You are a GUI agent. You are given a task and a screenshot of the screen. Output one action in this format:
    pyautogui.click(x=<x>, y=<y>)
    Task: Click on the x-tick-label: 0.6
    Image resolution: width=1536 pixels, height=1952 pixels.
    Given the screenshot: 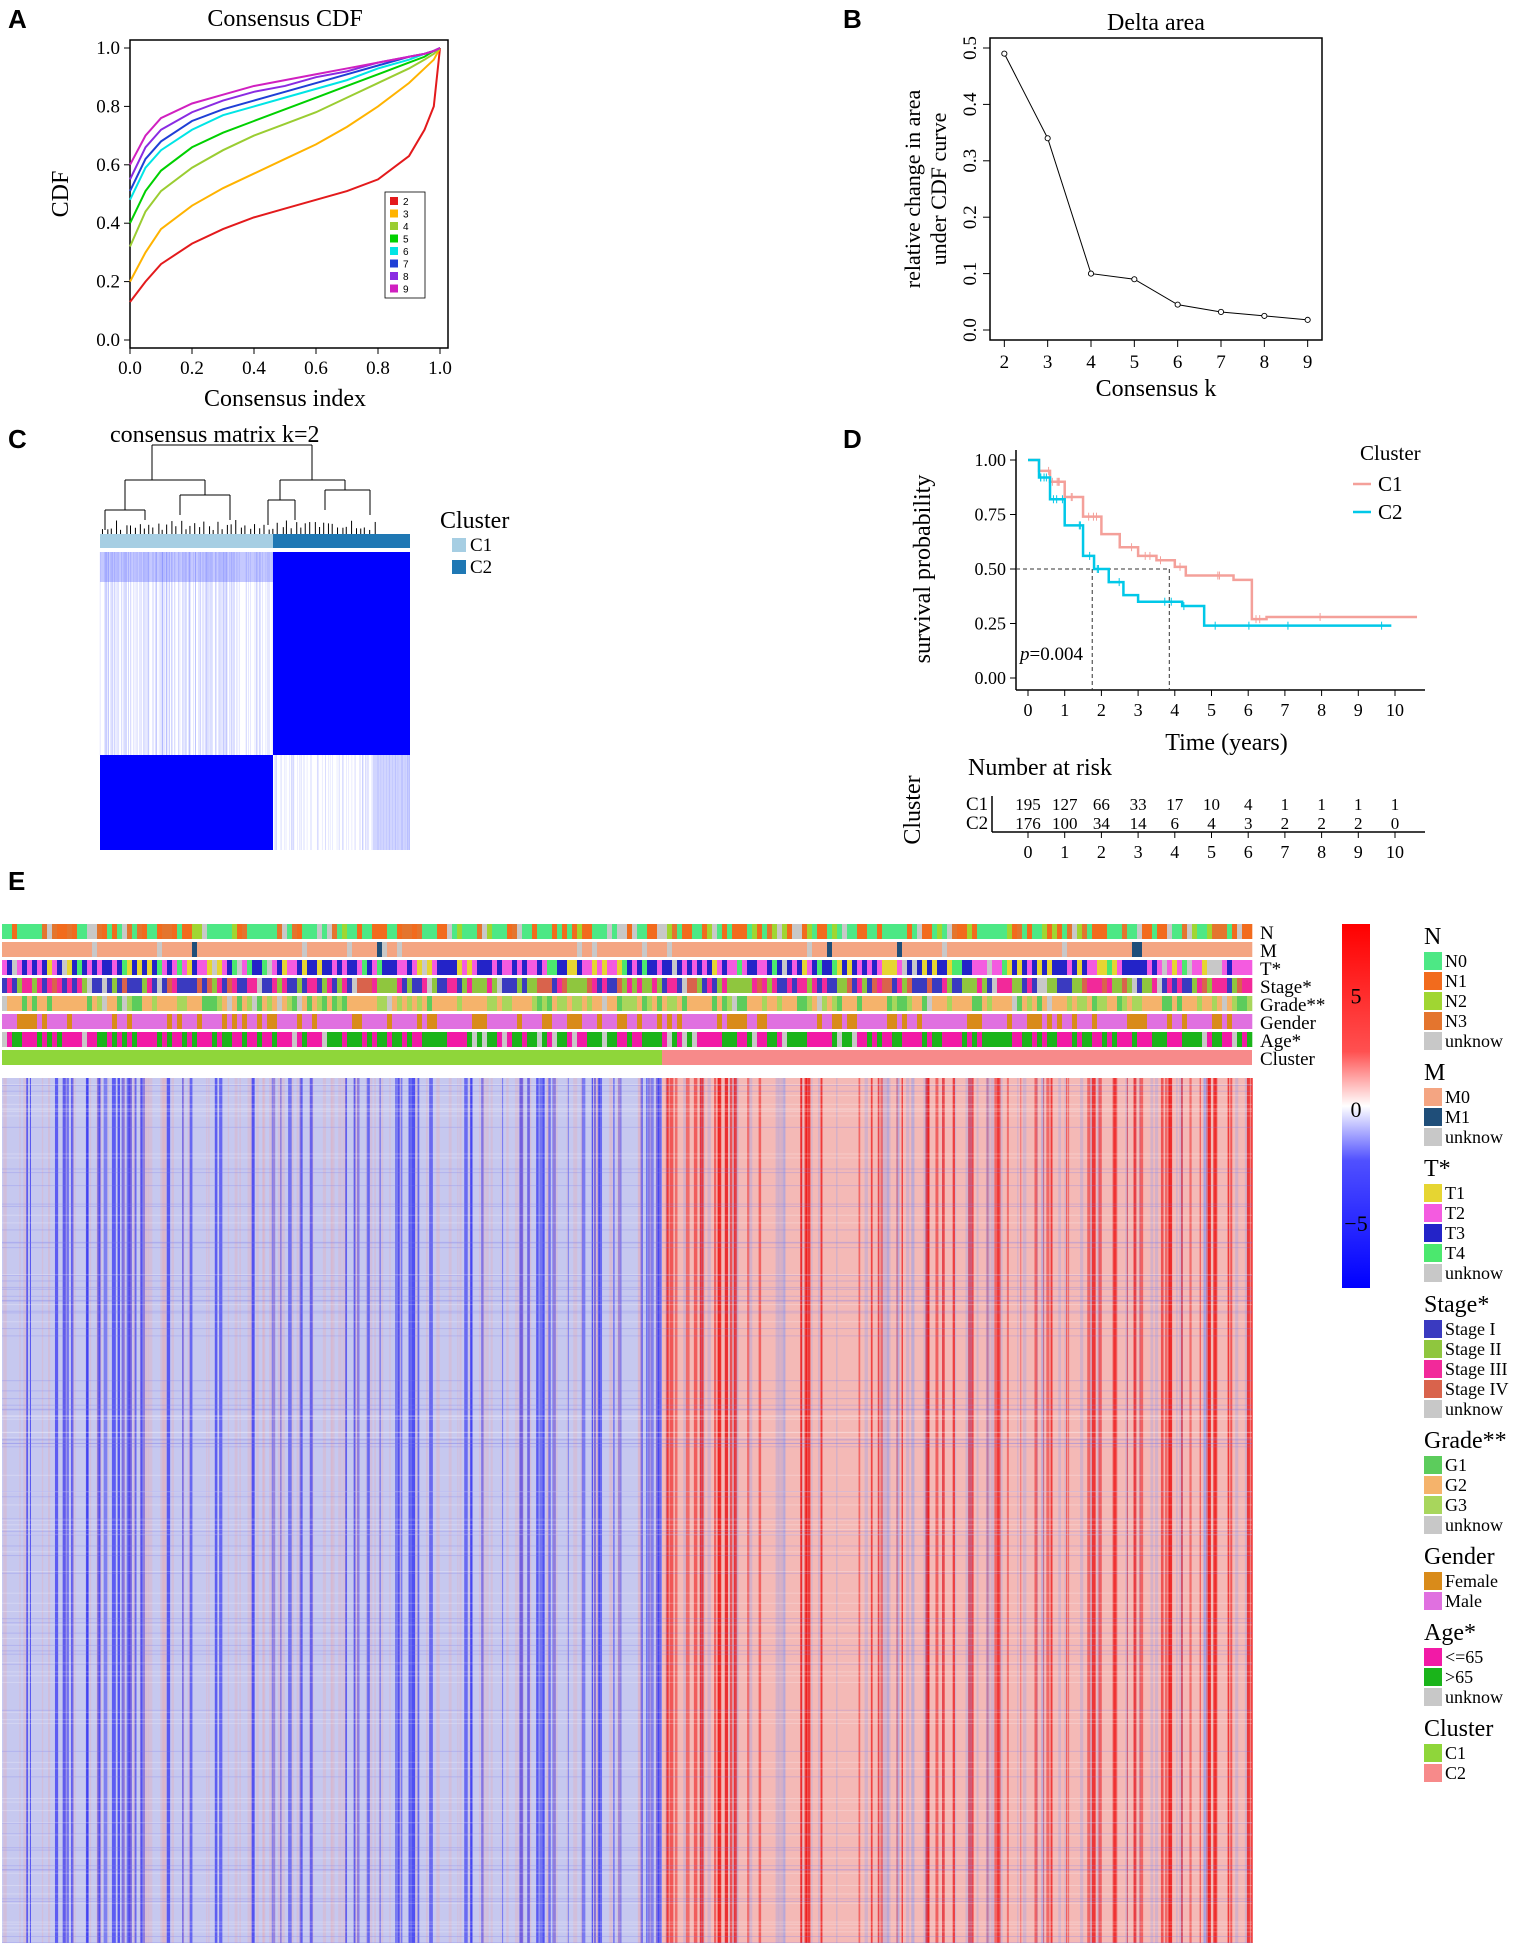 What is the action you would take?
    pyautogui.click(x=316, y=368)
    